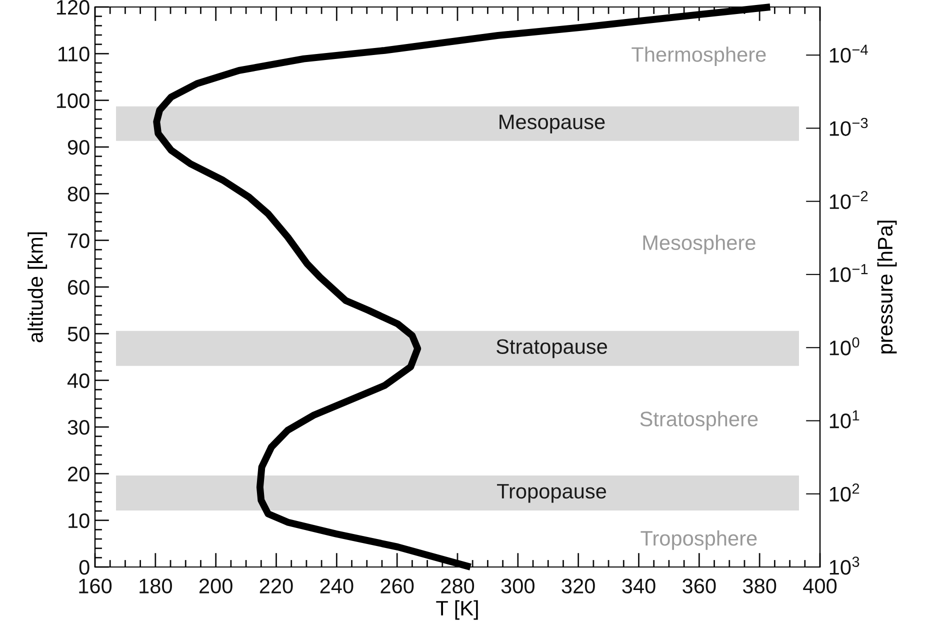 Image resolution: width=927 pixels, height=634 pixels. What do you see at coordinates (845, 346) in the screenshot?
I see `y2-tick-label: 10$^{0}$` at bounding box center [845, 346].